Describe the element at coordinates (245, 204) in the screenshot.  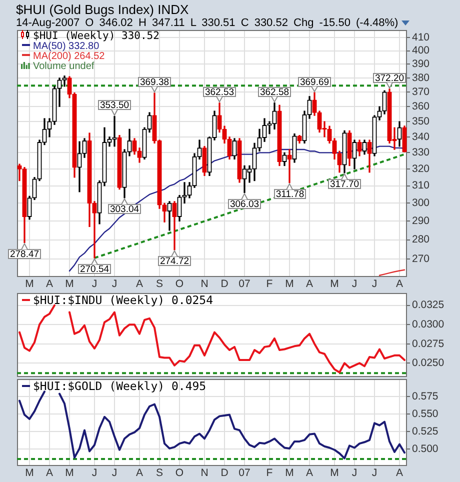
I see `annotation: 306.03` at that location.